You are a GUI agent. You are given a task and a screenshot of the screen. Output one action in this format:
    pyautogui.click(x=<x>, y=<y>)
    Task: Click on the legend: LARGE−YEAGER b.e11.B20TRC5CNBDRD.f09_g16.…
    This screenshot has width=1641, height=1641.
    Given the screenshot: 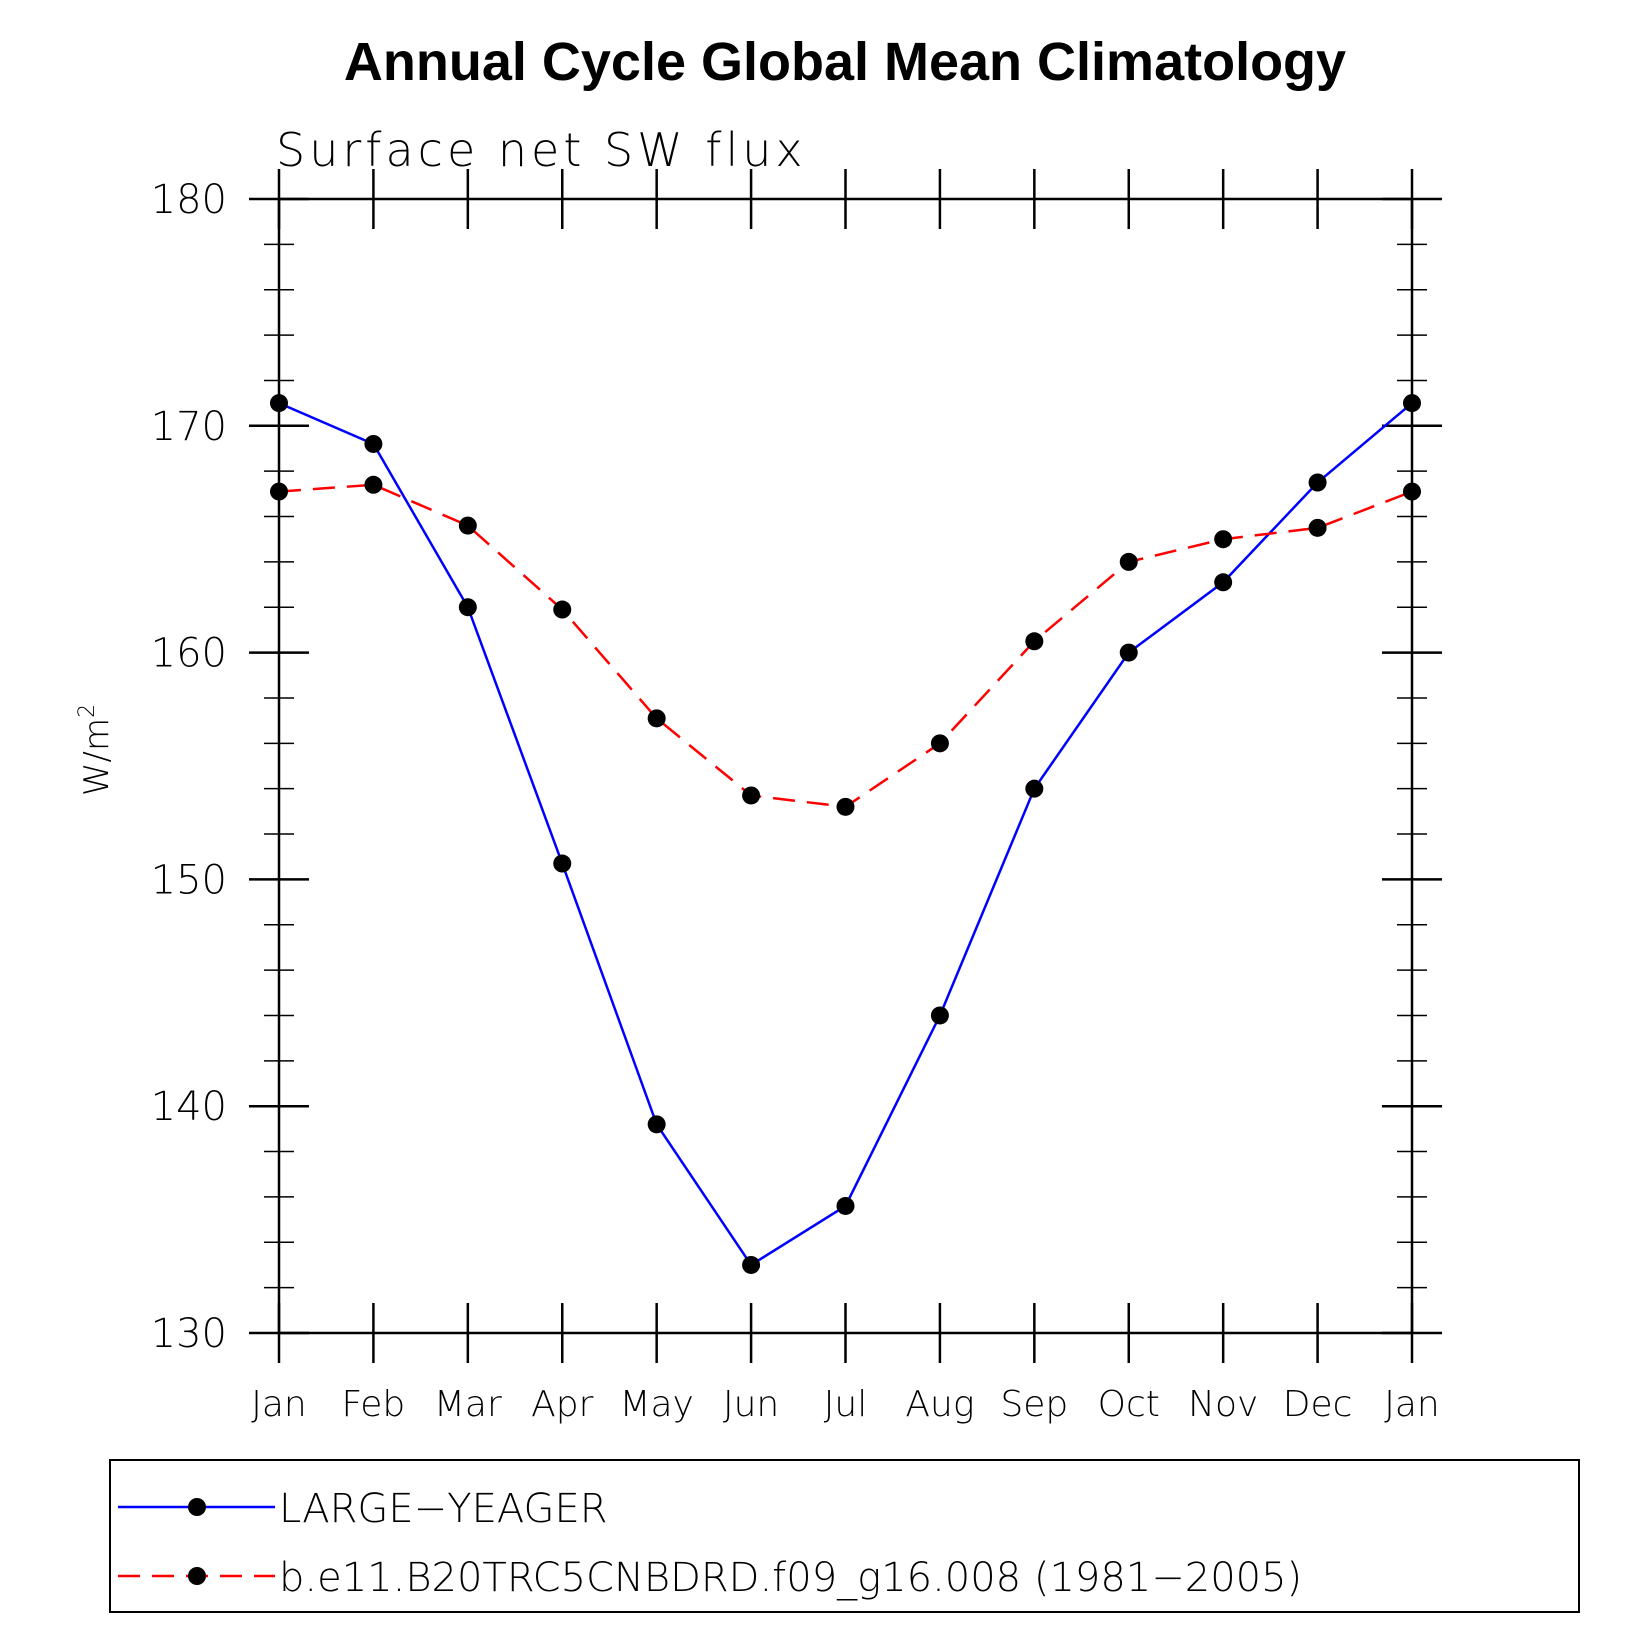 What is the action you would take?
    pyautogui.click(x=710, y=1543)
    